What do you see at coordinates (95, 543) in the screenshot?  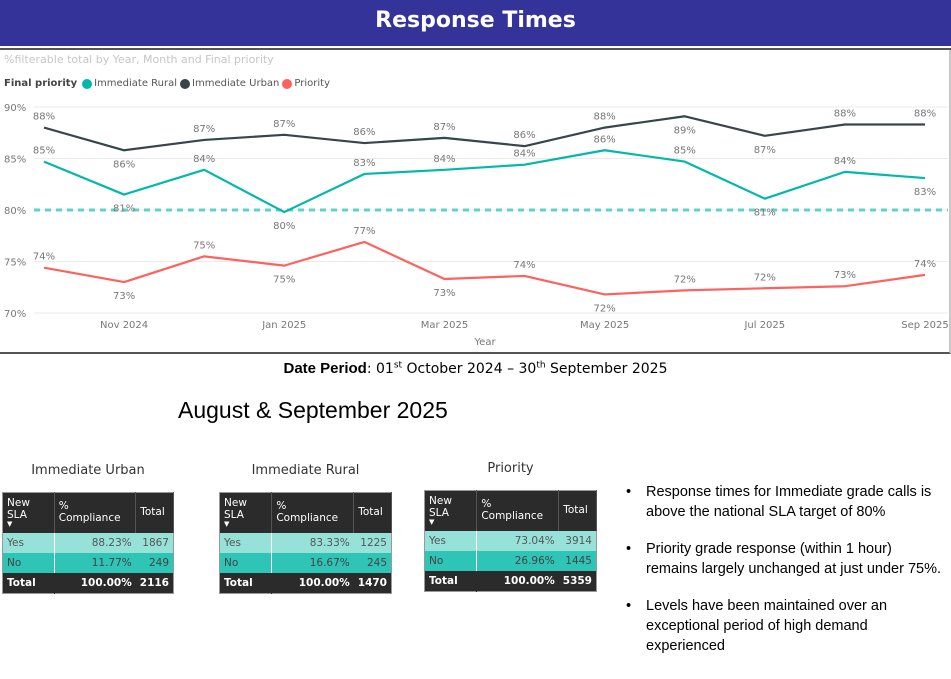 I see `cell-compliance: 88.23%` at bounding box center [95, 543].